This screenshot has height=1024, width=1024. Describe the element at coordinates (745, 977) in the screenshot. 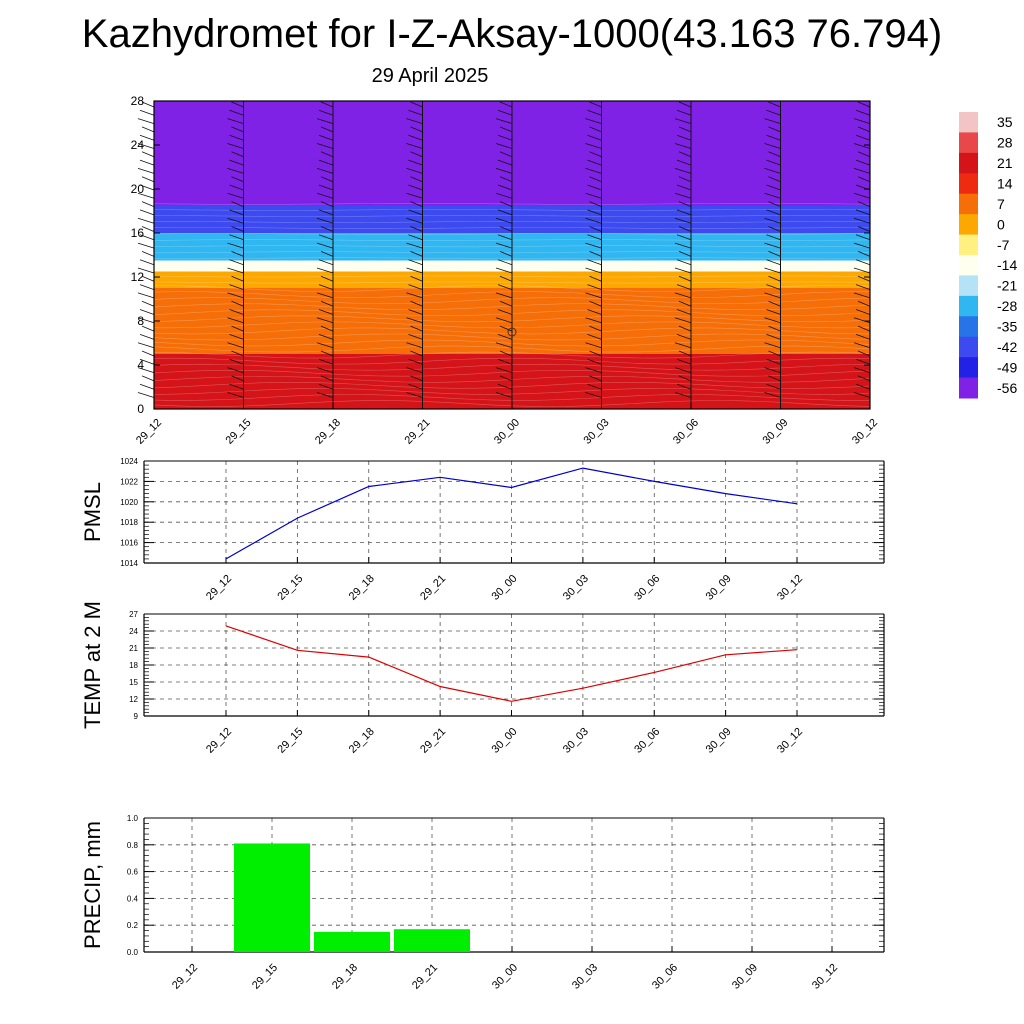

I see `x-tick-label: 30_09` at that location.